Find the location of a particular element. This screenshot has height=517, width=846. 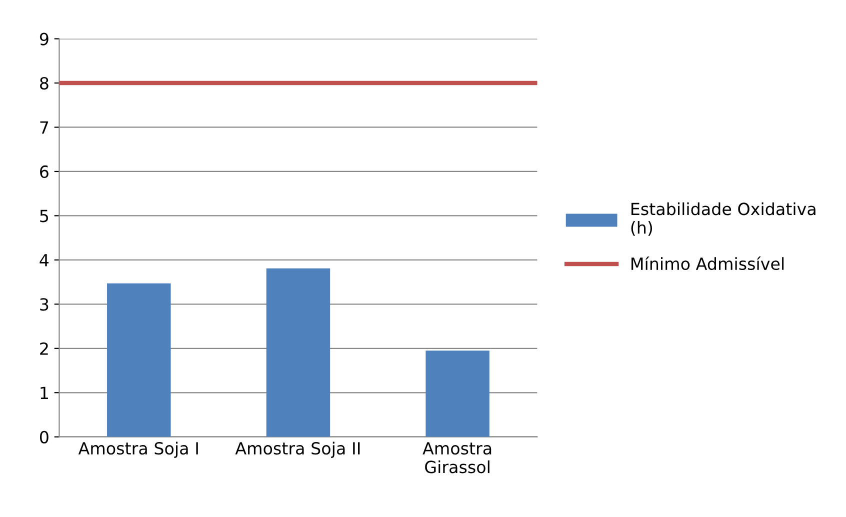

y-tick-label: 9 is located at coordinates (44, 39).